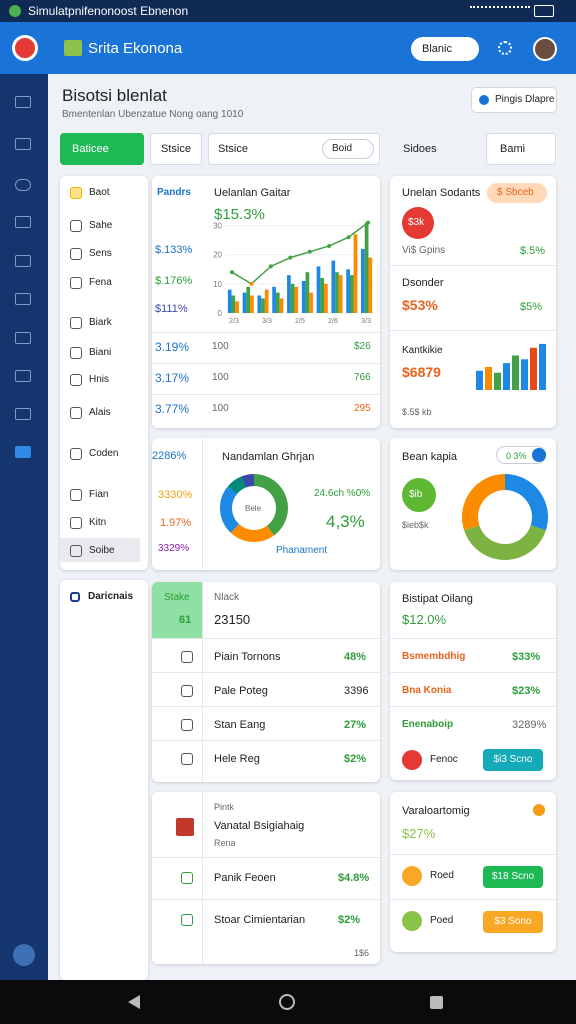 The width and height of the screenshot is (576, 1024). Describe the element at coordinates (98, 522) in the screenshot. I see `menu-item: Kitn` at that location.